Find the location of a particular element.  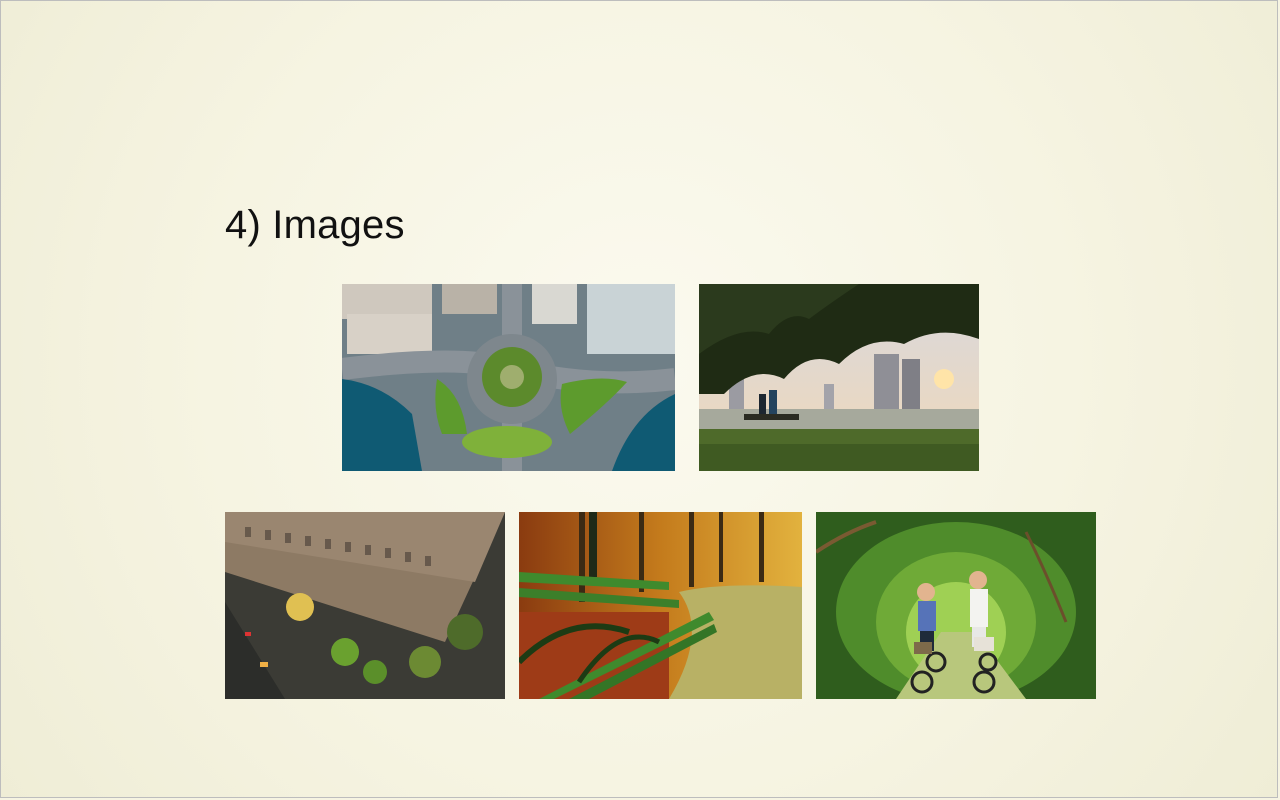

section-title: 4) Images is located at coordinates (315, 225).